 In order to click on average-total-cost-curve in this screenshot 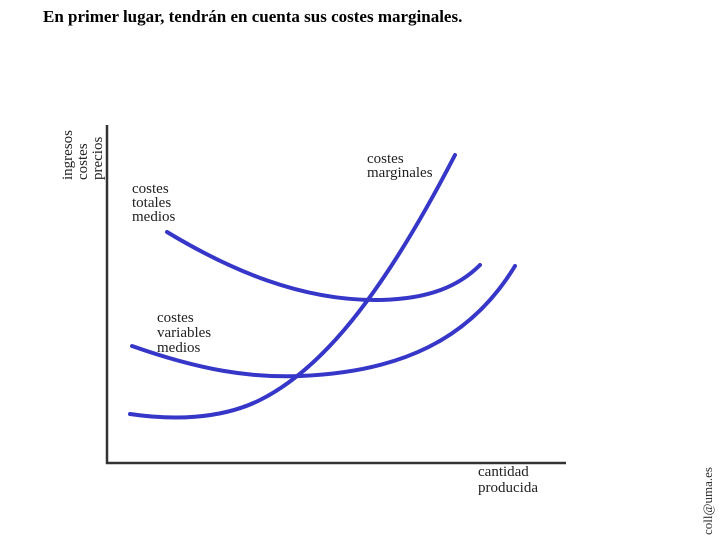, I will do `click(323, 266)`.